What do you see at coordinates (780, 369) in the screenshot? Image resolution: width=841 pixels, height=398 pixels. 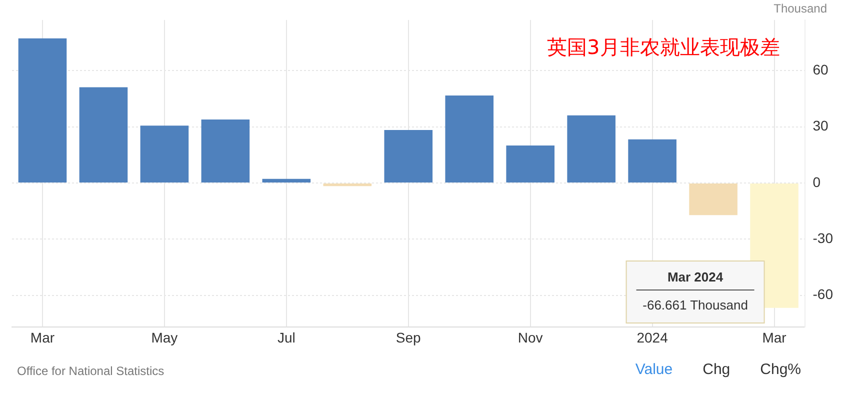 I see `text: Chg%` at bounding box center [780, 369].